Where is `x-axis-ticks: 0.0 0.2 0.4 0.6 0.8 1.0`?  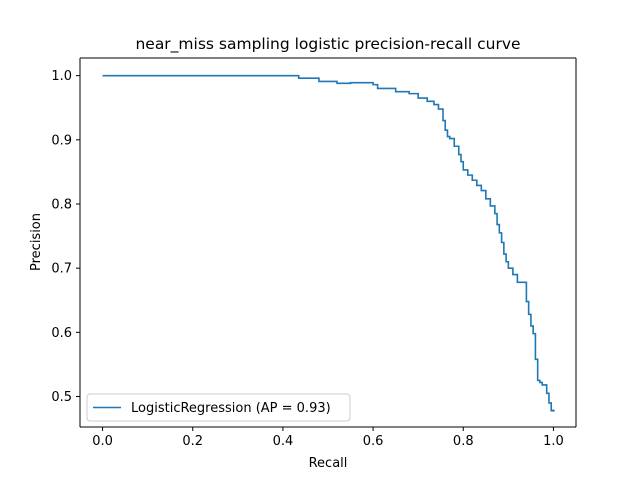 x-axis-ticks: 0.0 0.2 0.4 0.6 0.8 1.0 is located at coordinates (328, 438).